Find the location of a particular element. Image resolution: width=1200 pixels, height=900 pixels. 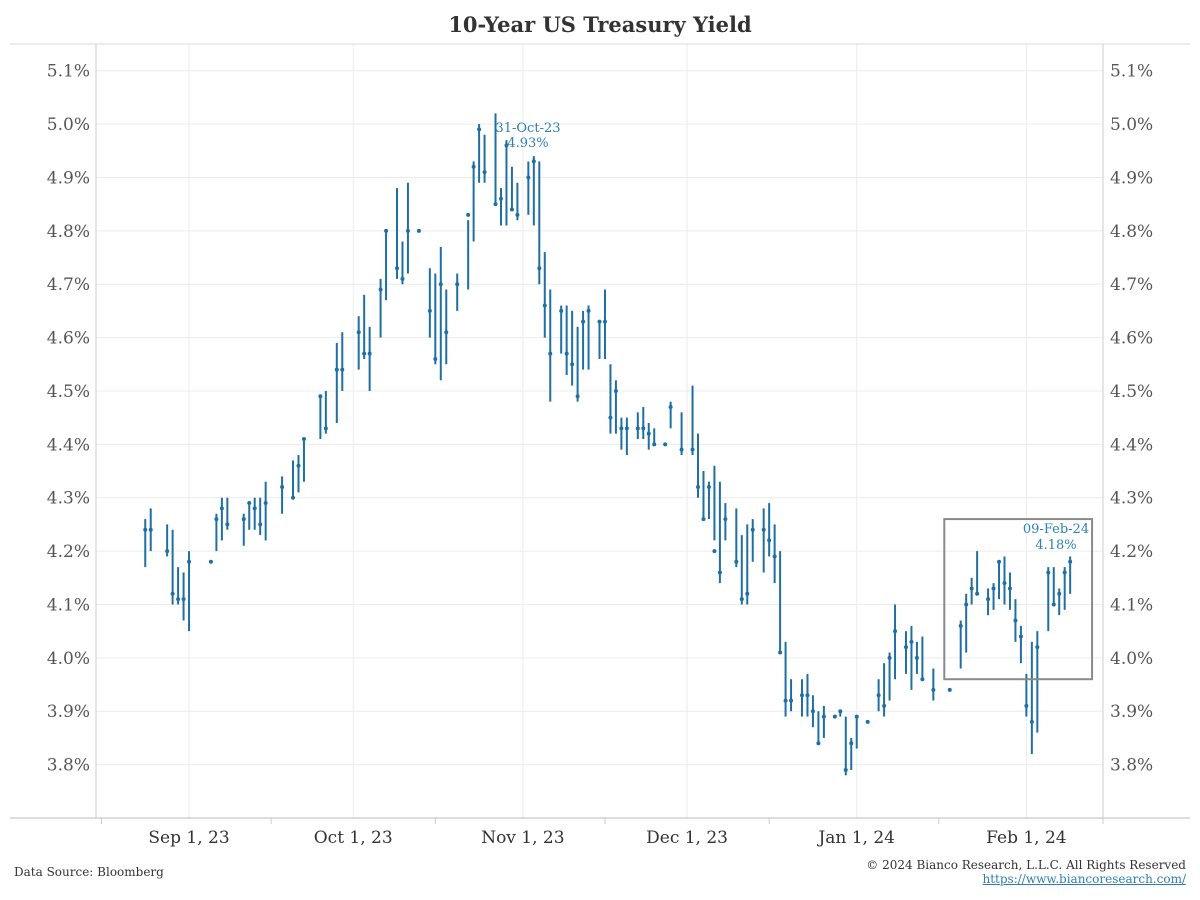

y-tick-label-right: 4.1% is located at coordinates (1131, 605).